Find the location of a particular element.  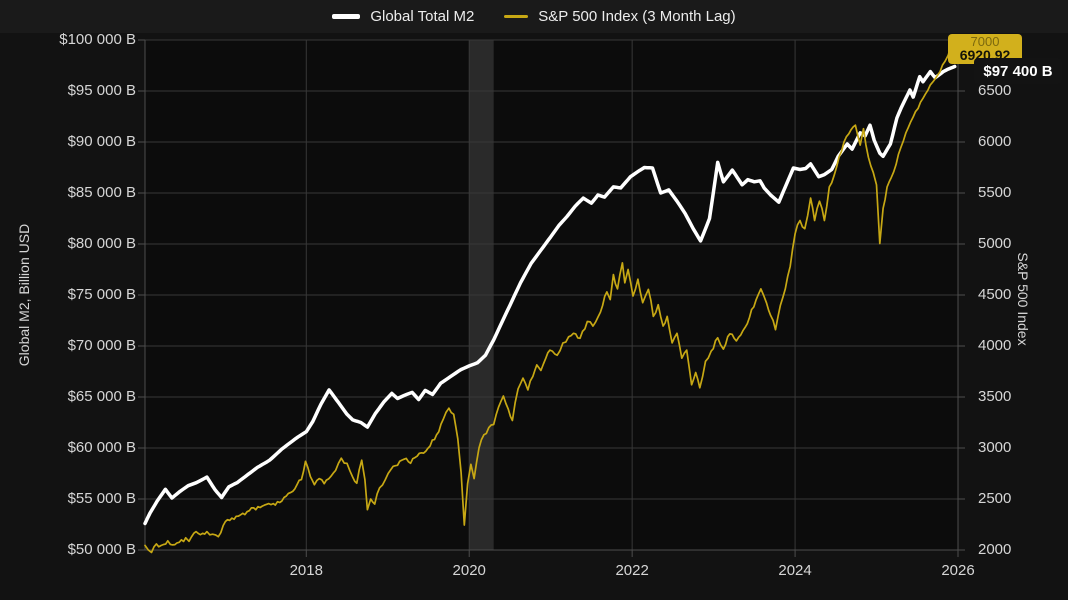

right-axis-tick-label: 3000 is located at coordinates (995, 447).